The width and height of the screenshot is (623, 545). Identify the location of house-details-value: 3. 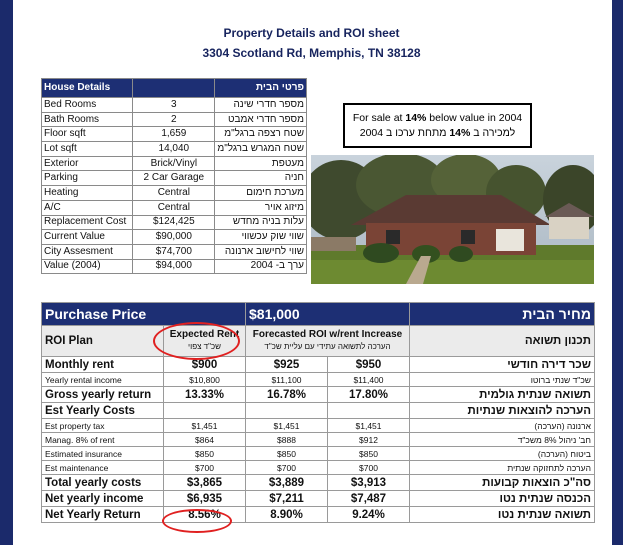
(174, 105).